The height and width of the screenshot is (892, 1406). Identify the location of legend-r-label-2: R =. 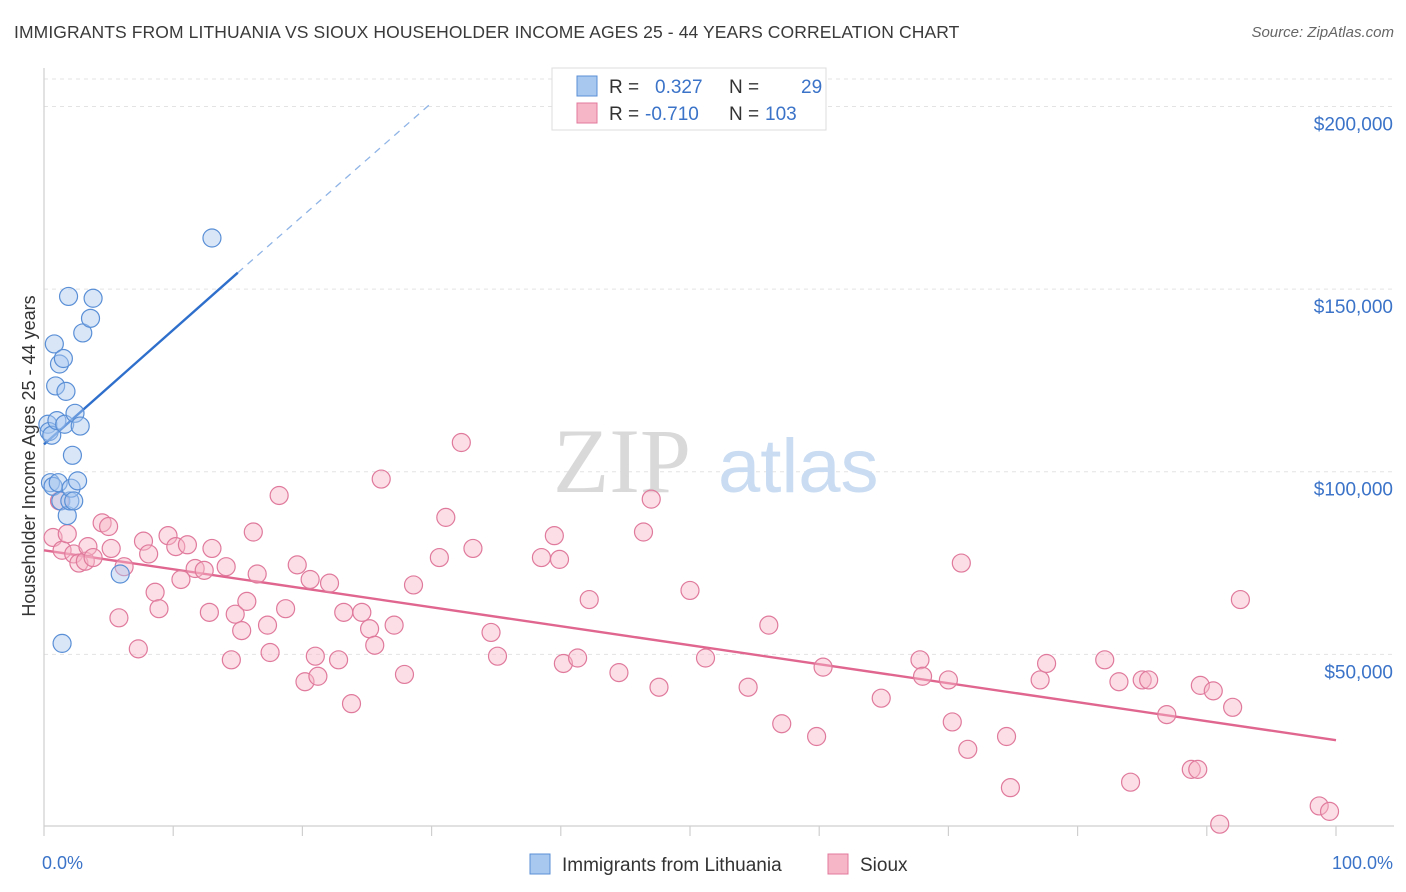
(624, 114).